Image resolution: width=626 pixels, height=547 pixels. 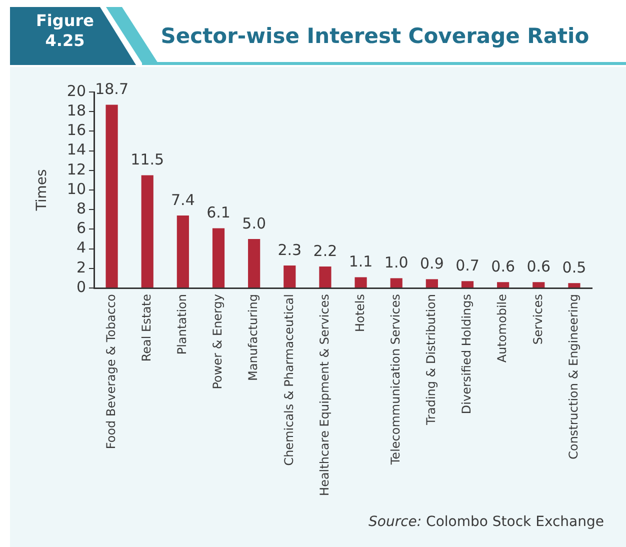 I want to click on y-tick-label: 10, so click(x=76, y=189).